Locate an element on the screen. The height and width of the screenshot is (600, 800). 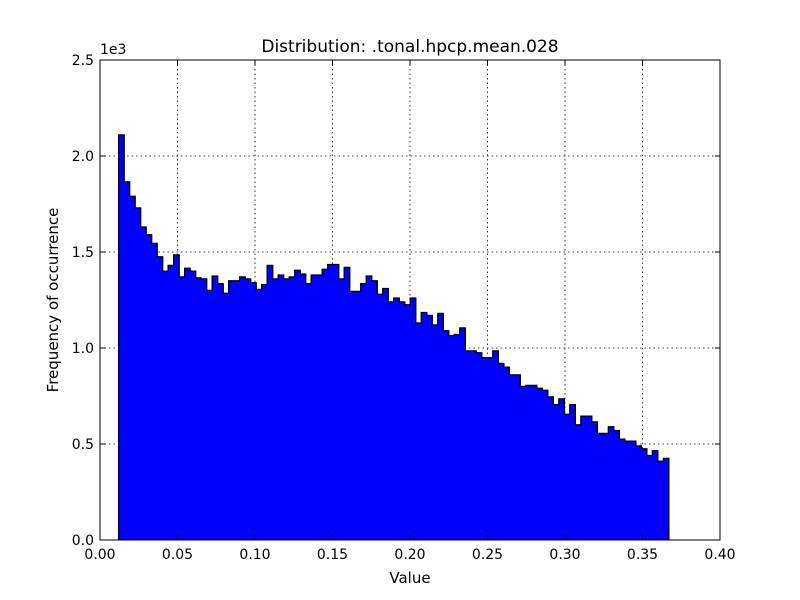
y-tick-label: 0.5 is located at coordinates (83, 445).